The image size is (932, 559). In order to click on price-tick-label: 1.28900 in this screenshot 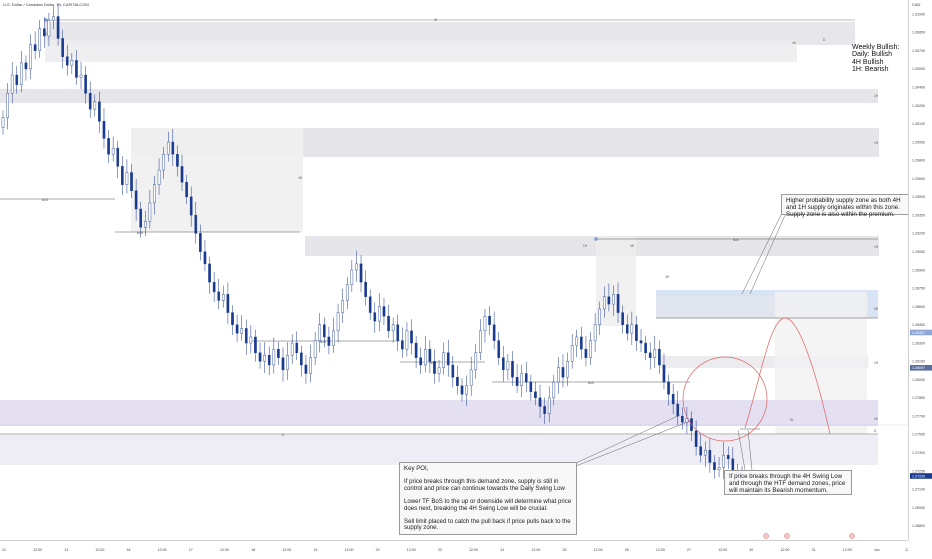, I will do `click(918, 270)`.